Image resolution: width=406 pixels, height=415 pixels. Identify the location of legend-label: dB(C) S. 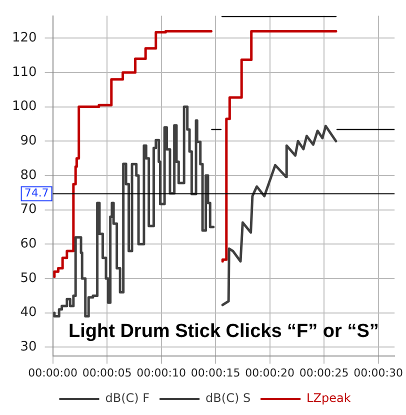
(228, 398).